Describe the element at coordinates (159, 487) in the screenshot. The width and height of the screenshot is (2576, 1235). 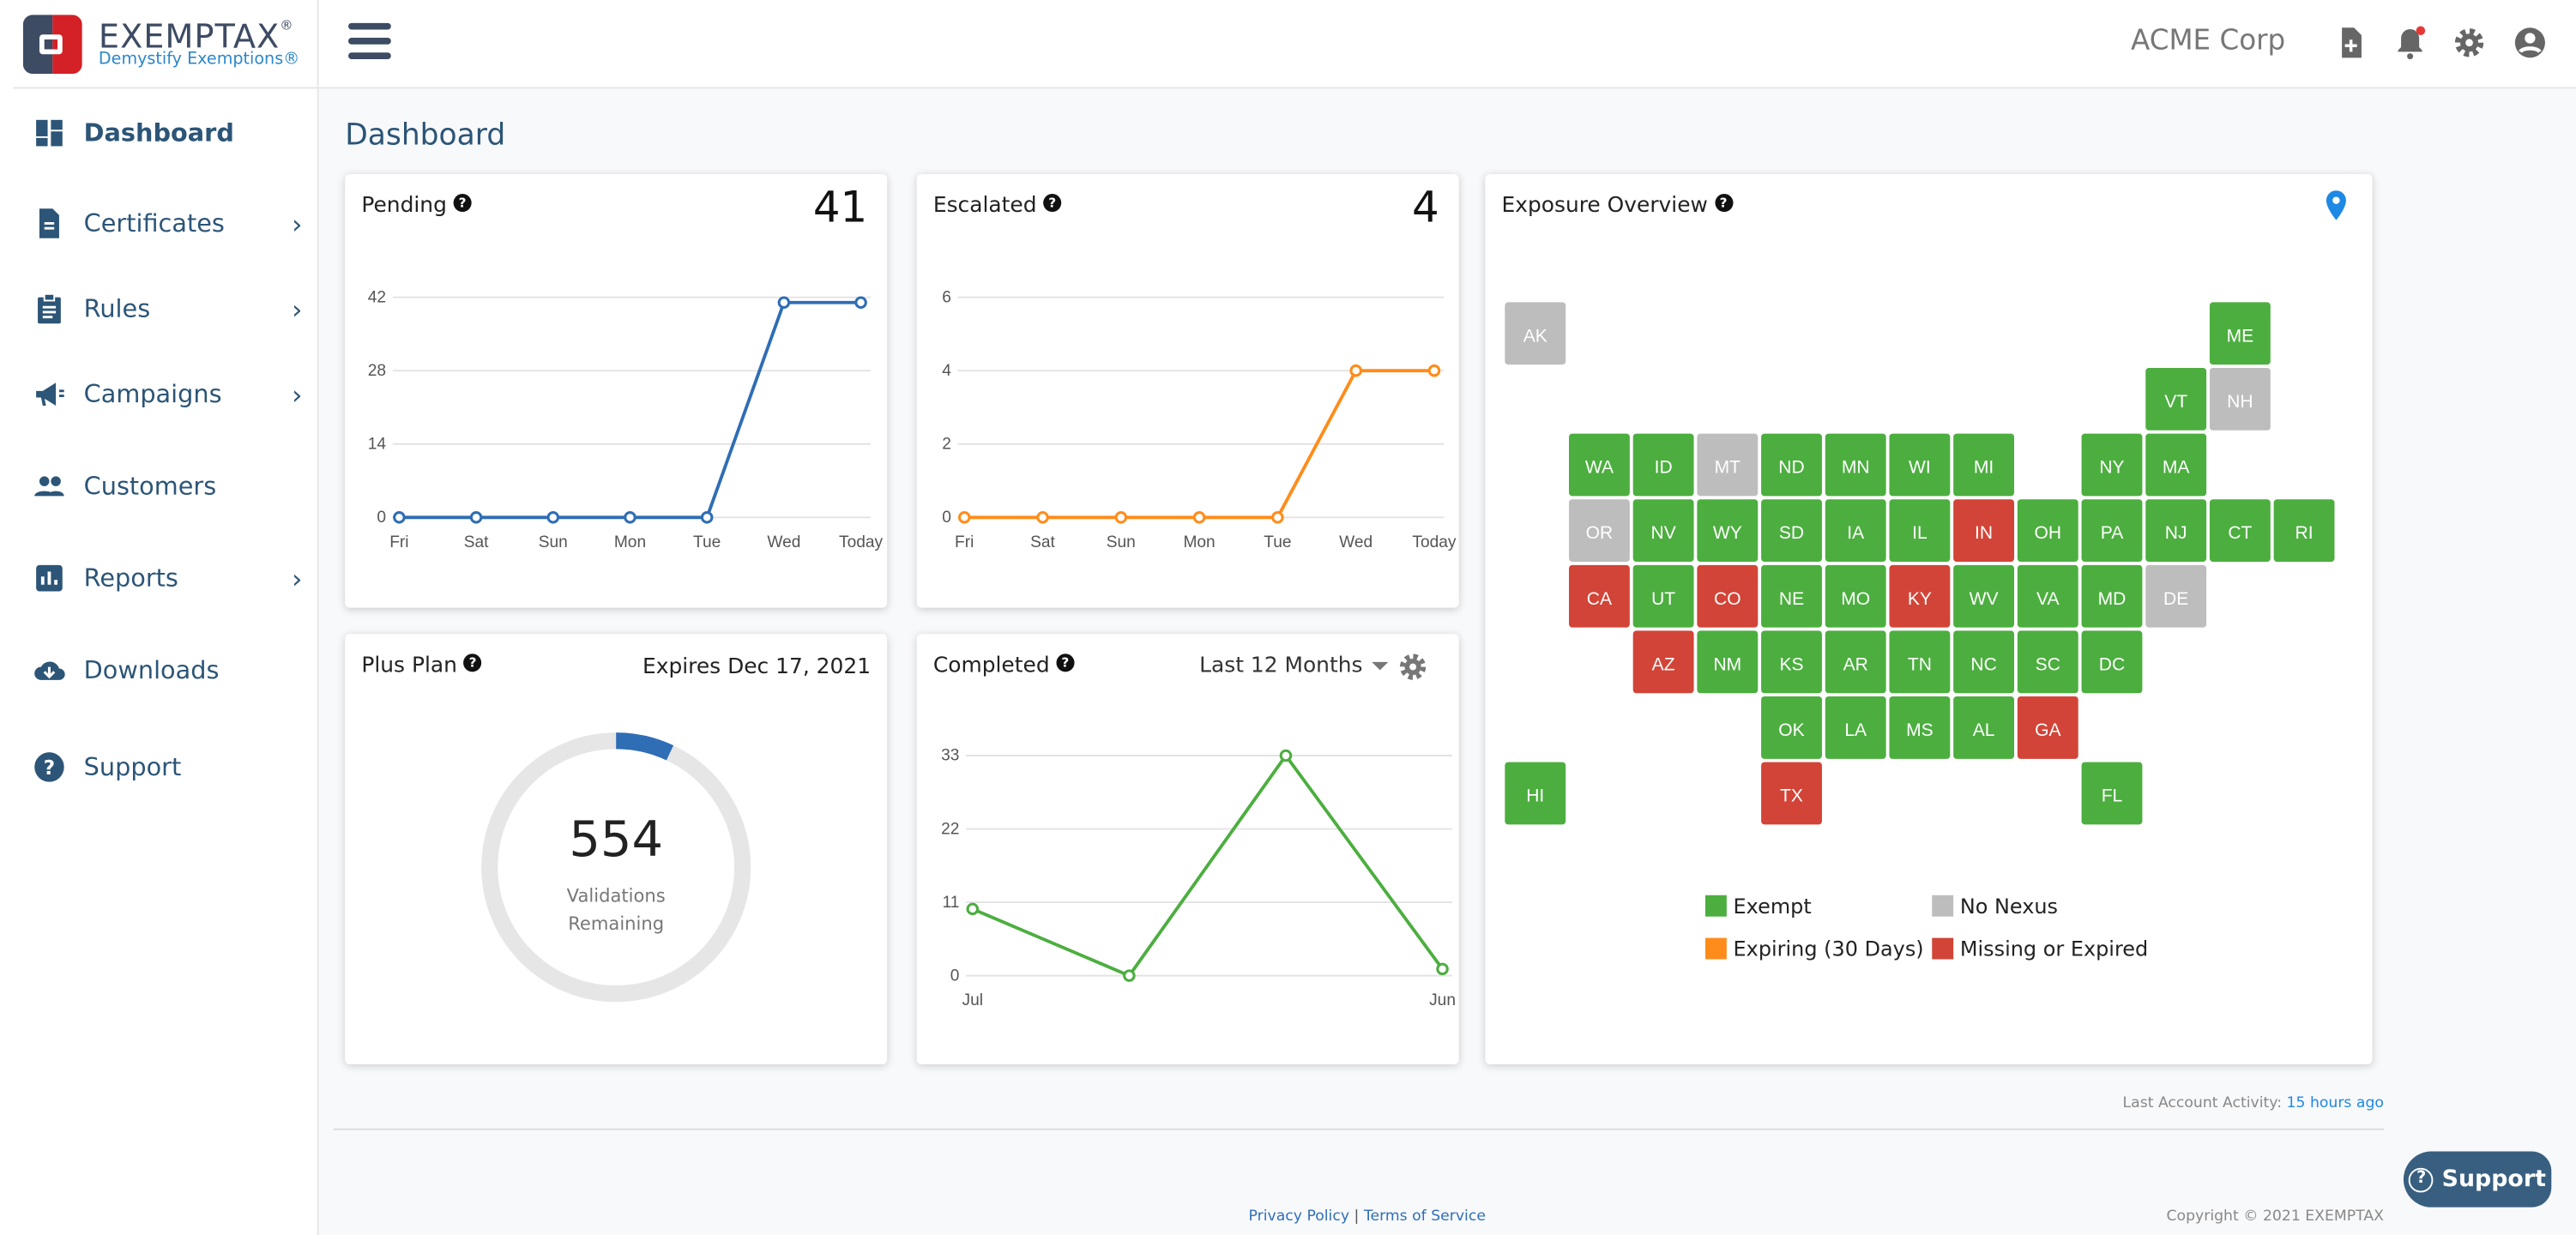
I see `sidebar-item-customers: Customers` at that location.